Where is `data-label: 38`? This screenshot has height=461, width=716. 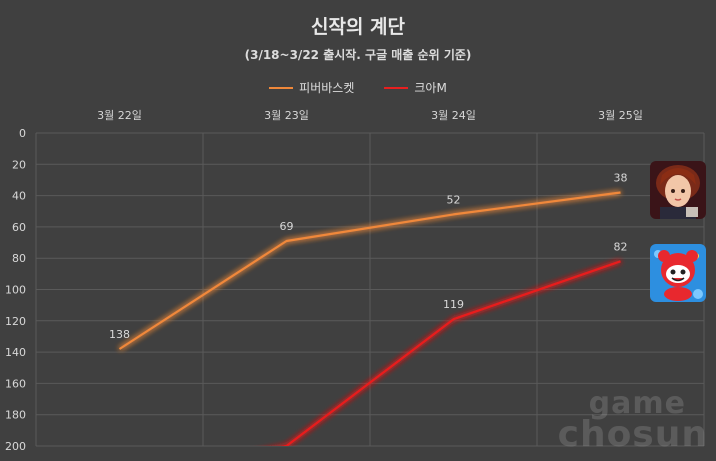
data-label: 38 is located at coordinates (621, 177).